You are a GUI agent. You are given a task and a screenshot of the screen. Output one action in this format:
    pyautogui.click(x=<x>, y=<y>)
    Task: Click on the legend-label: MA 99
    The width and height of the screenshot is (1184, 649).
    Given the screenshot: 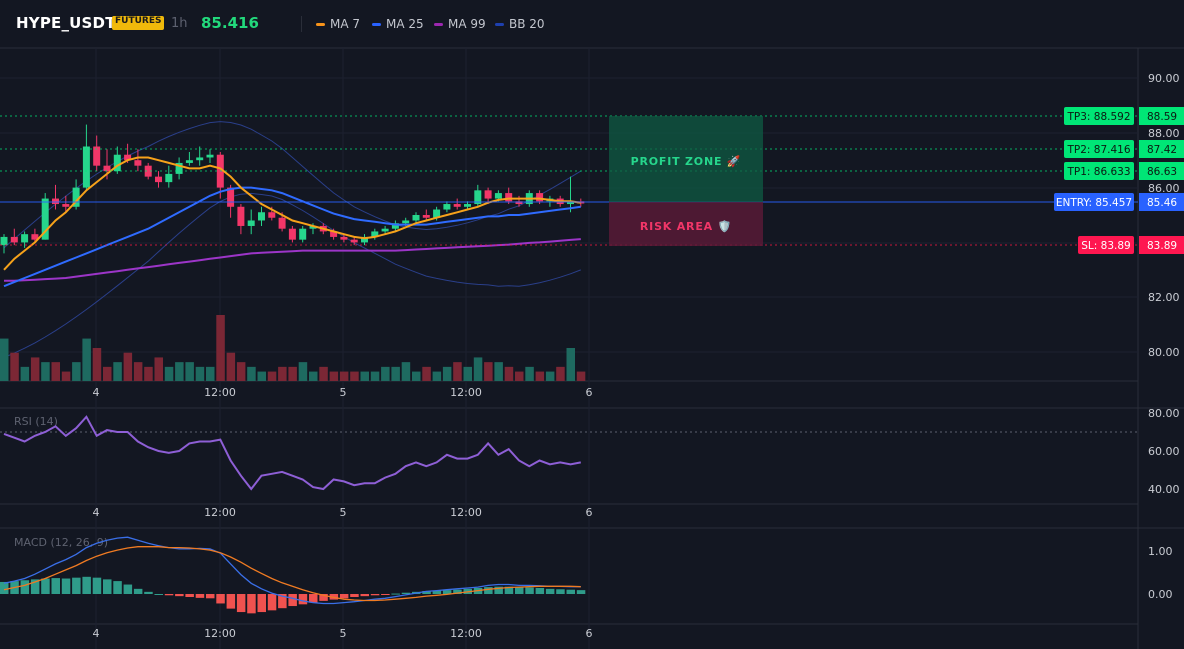 What is the action you would take?
    pyautogui.click(x=467, y=24)
    